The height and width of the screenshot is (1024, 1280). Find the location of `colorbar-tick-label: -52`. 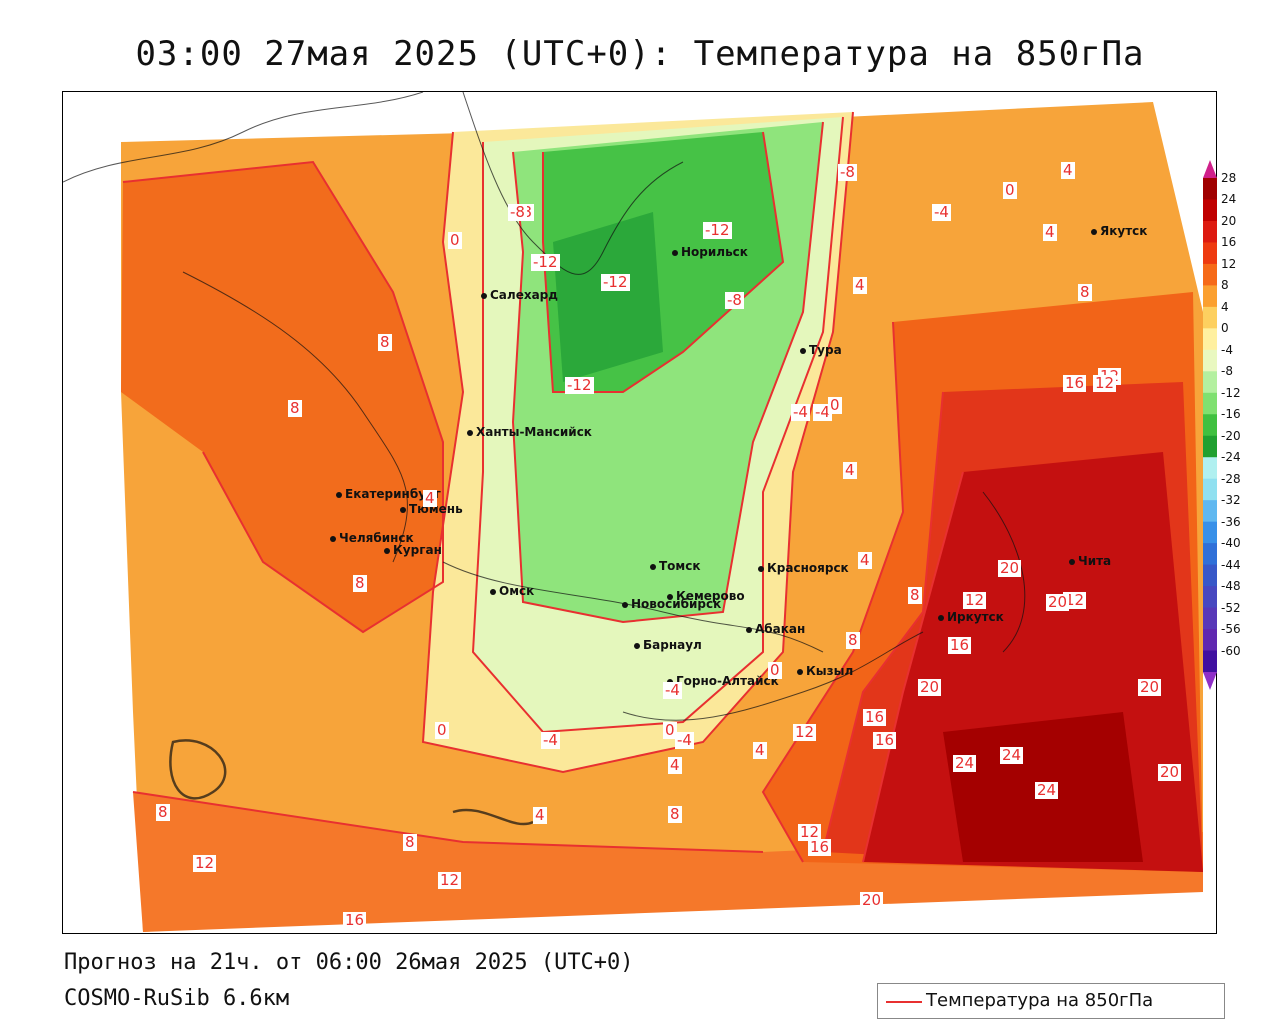

colorbar-tick-label: -52 is located at coordinates (1231, 607).